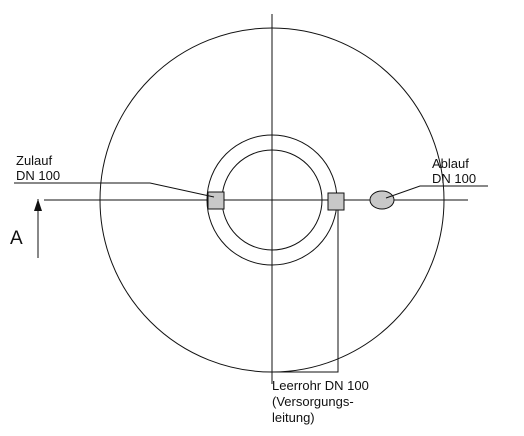  What do you see at coordinates (304, 291) in the screenshot?
I see `conduit-leader-line` at bounding box center [304, 291].